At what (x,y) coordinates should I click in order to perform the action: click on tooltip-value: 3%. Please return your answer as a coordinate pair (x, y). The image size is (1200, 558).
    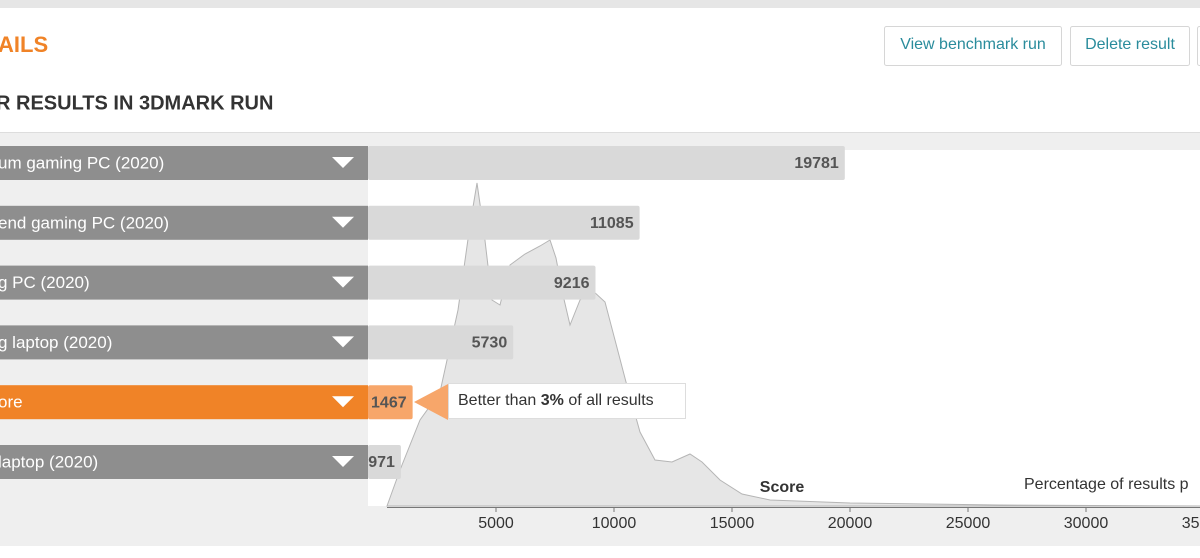
    Looking at the image, I should click on (552, 400).